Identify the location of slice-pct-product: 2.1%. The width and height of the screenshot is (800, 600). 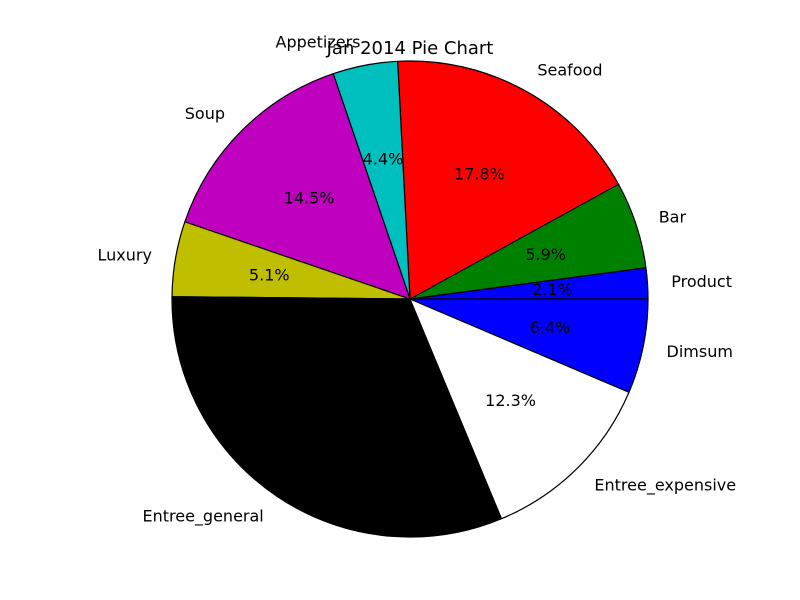
(552, 289).